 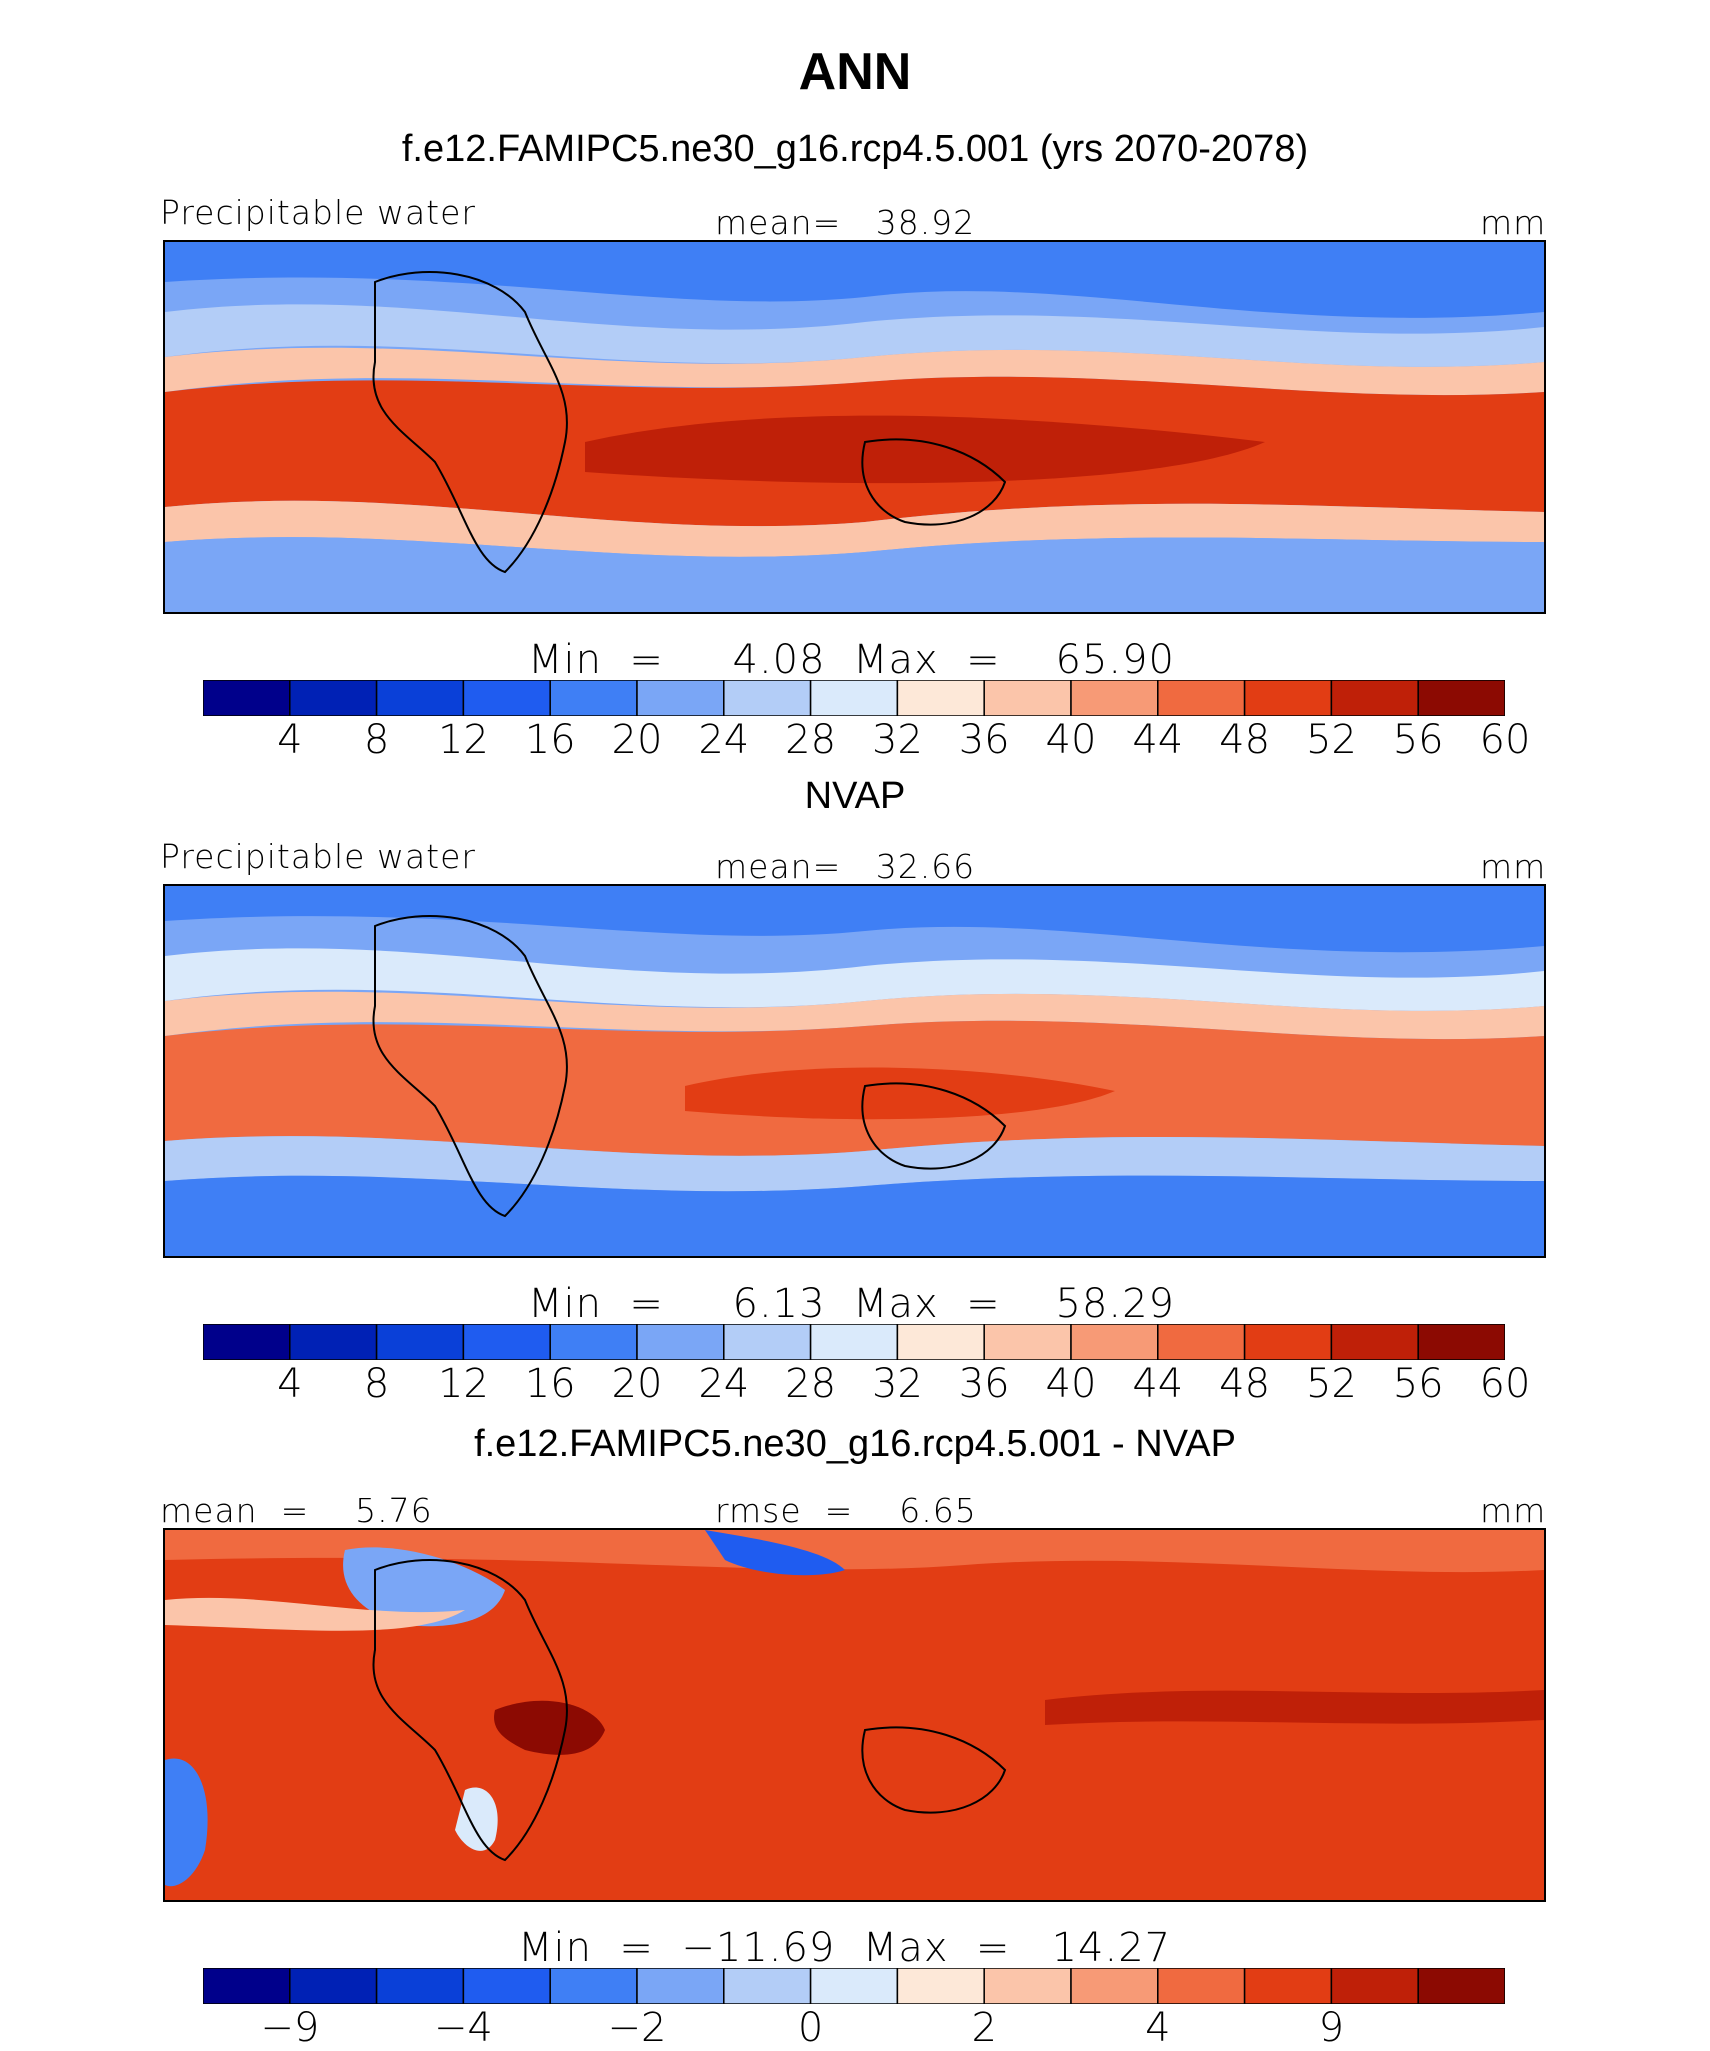 I want to click on figure-title: ANN, so click(x=855, y=72).